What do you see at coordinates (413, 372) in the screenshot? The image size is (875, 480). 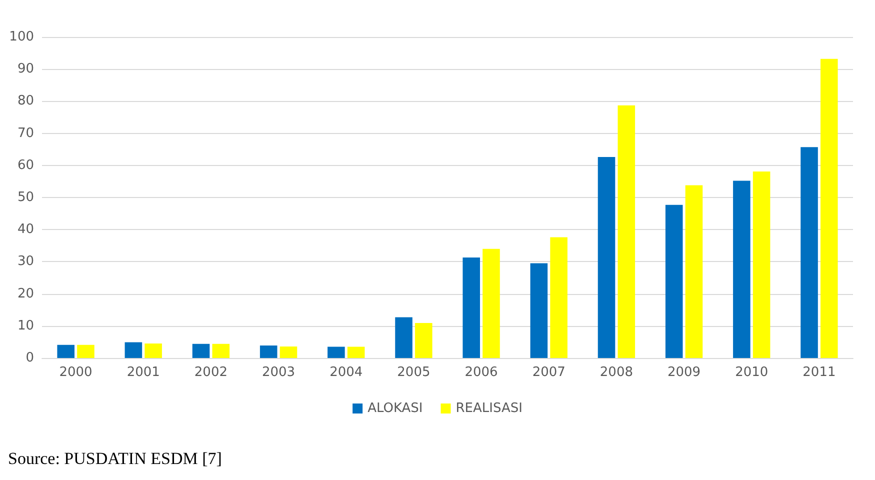 I see `x-tick-label: 2005` at bounding box center [413, 372].